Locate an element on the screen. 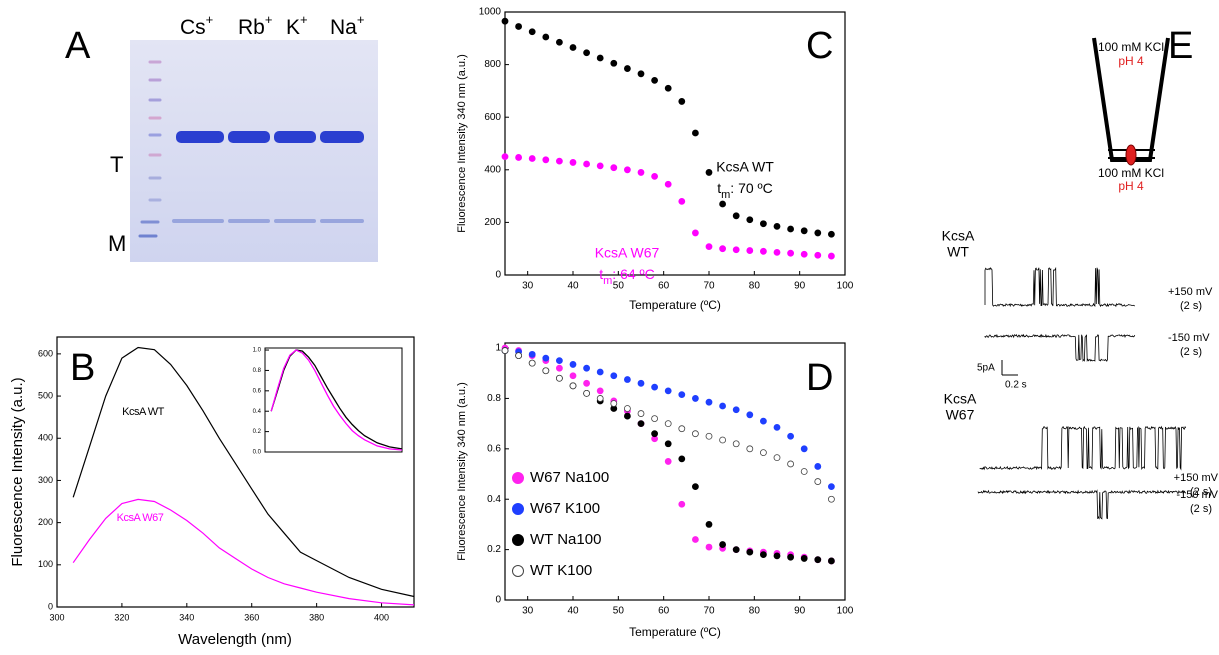  lane-label: Rb+ is located at coordinates (255, 25).